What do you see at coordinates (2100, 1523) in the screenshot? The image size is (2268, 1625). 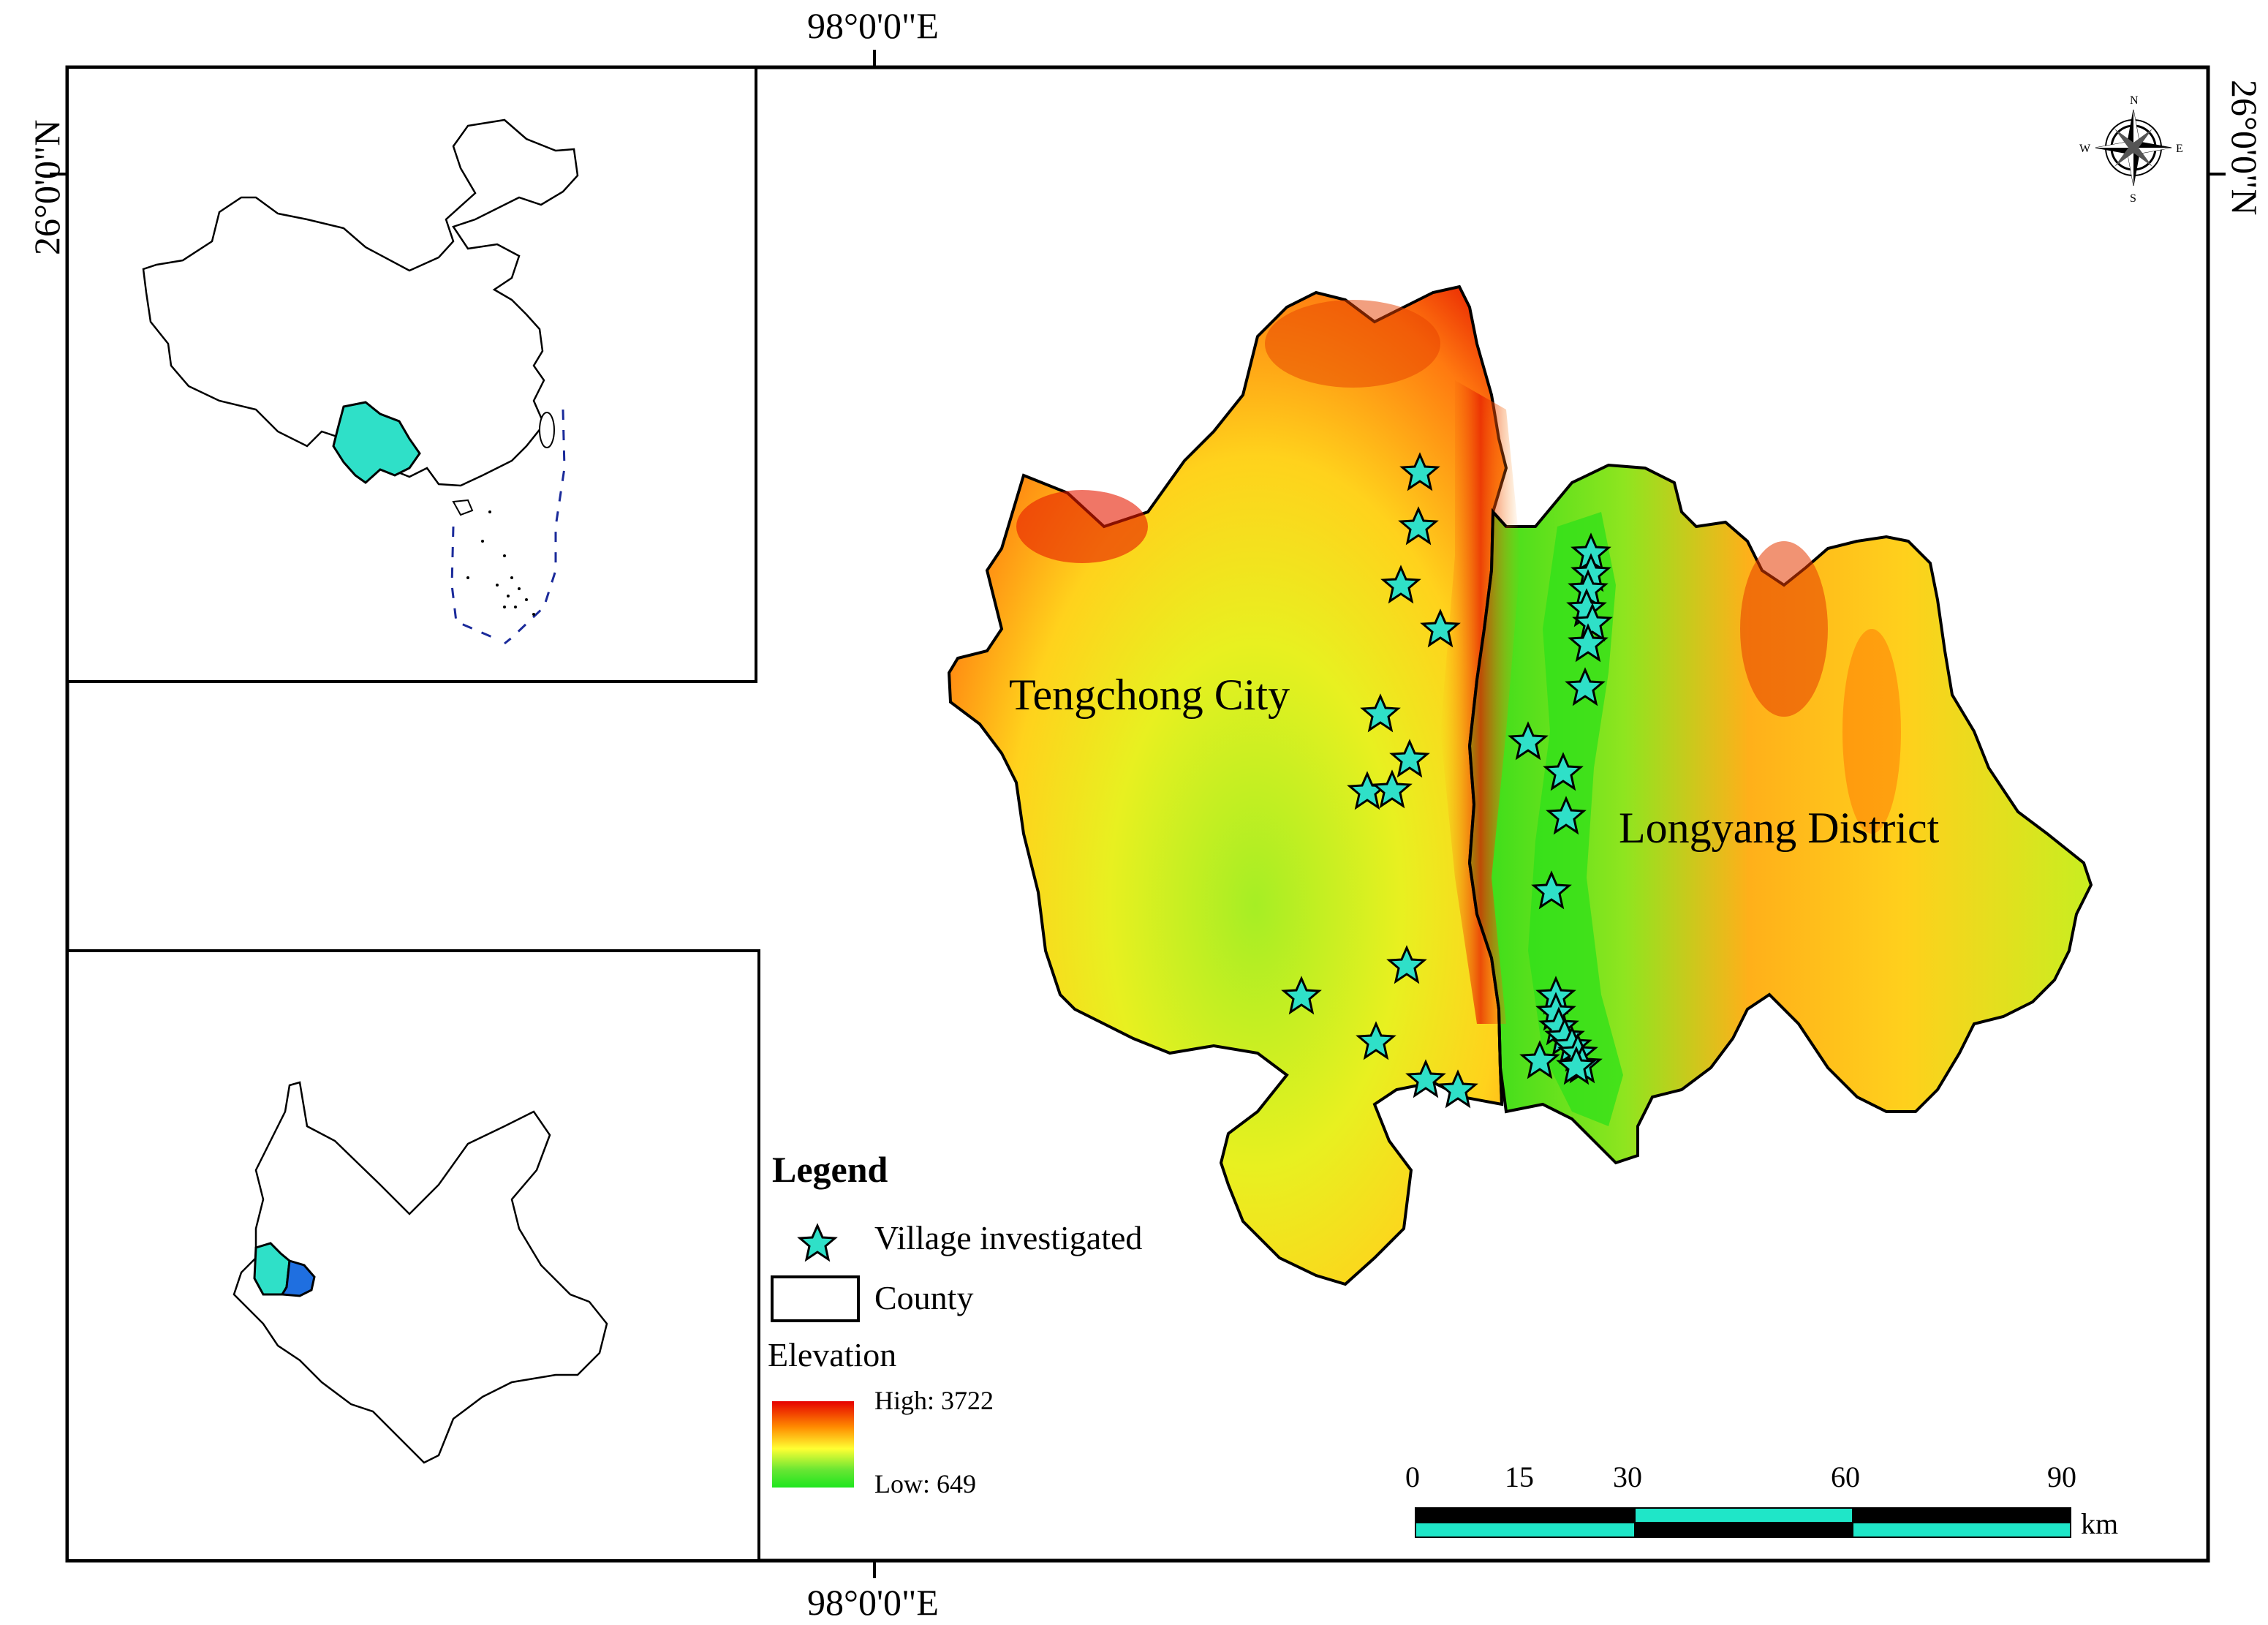 I see `scale-unit: km` at bounding box center [2100, 1523].